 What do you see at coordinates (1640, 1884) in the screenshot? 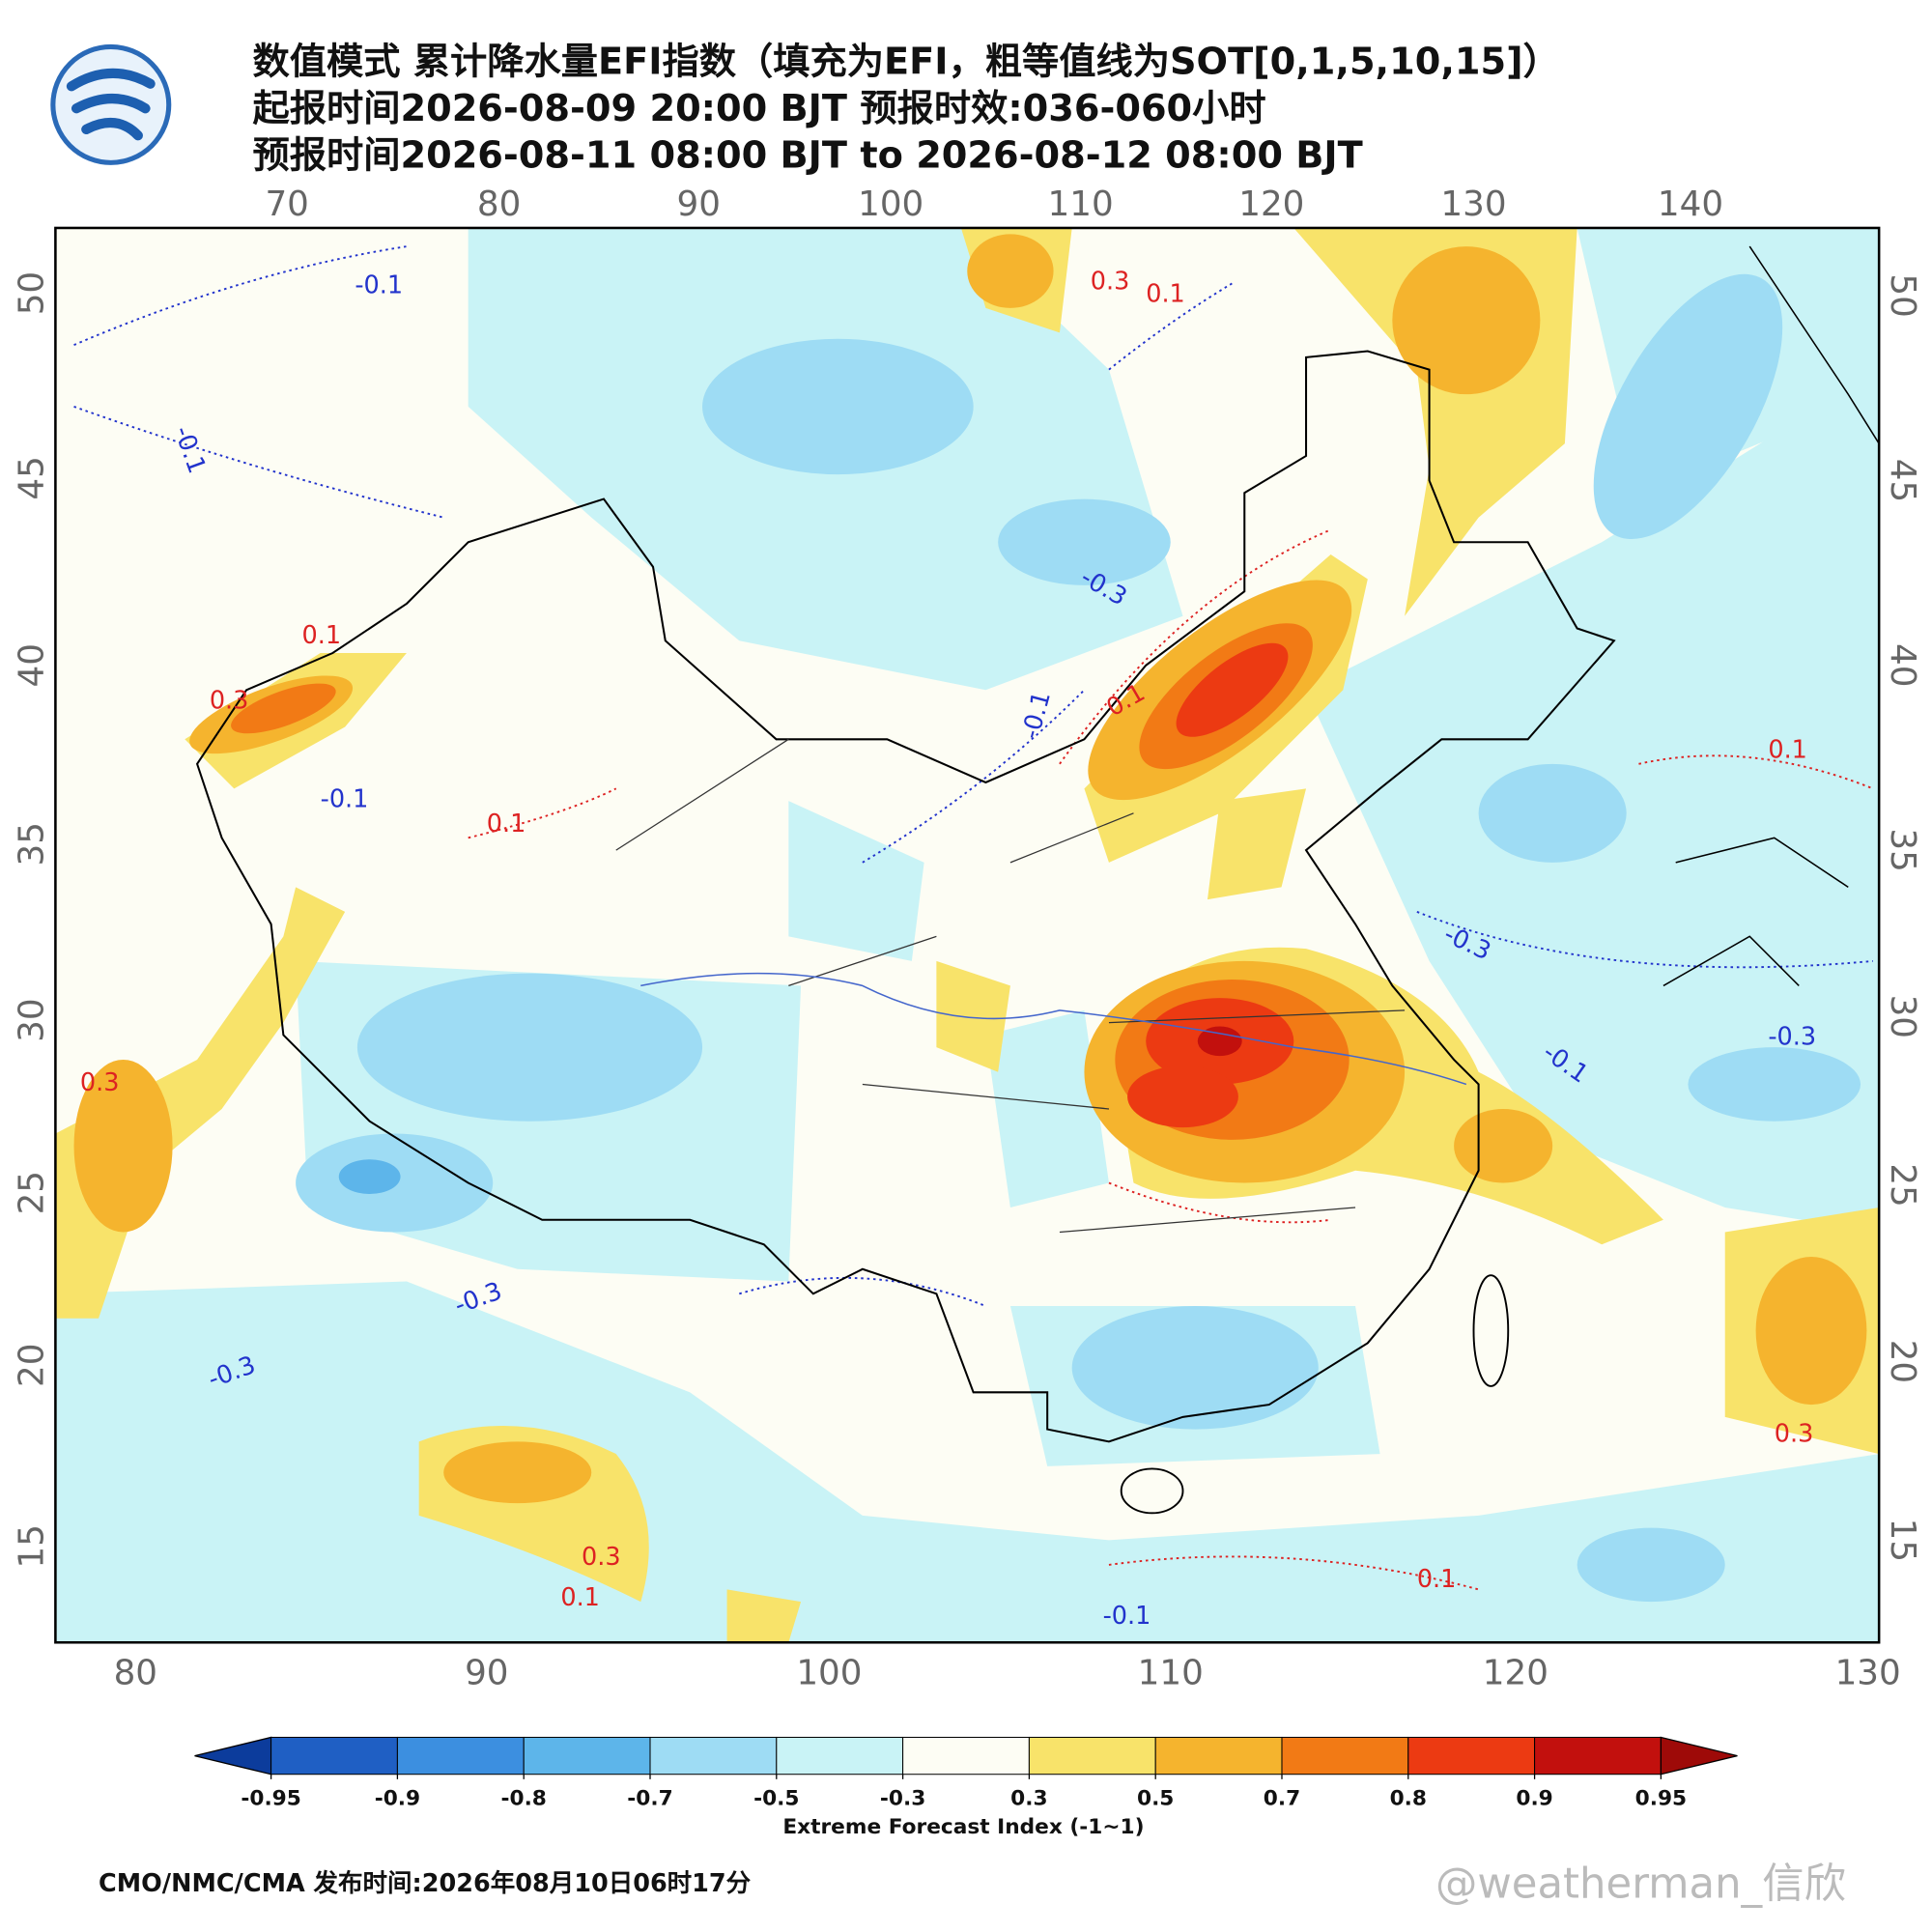
I see `watermark: @weatherman_信欣` at bounding box center [1640, 1884].